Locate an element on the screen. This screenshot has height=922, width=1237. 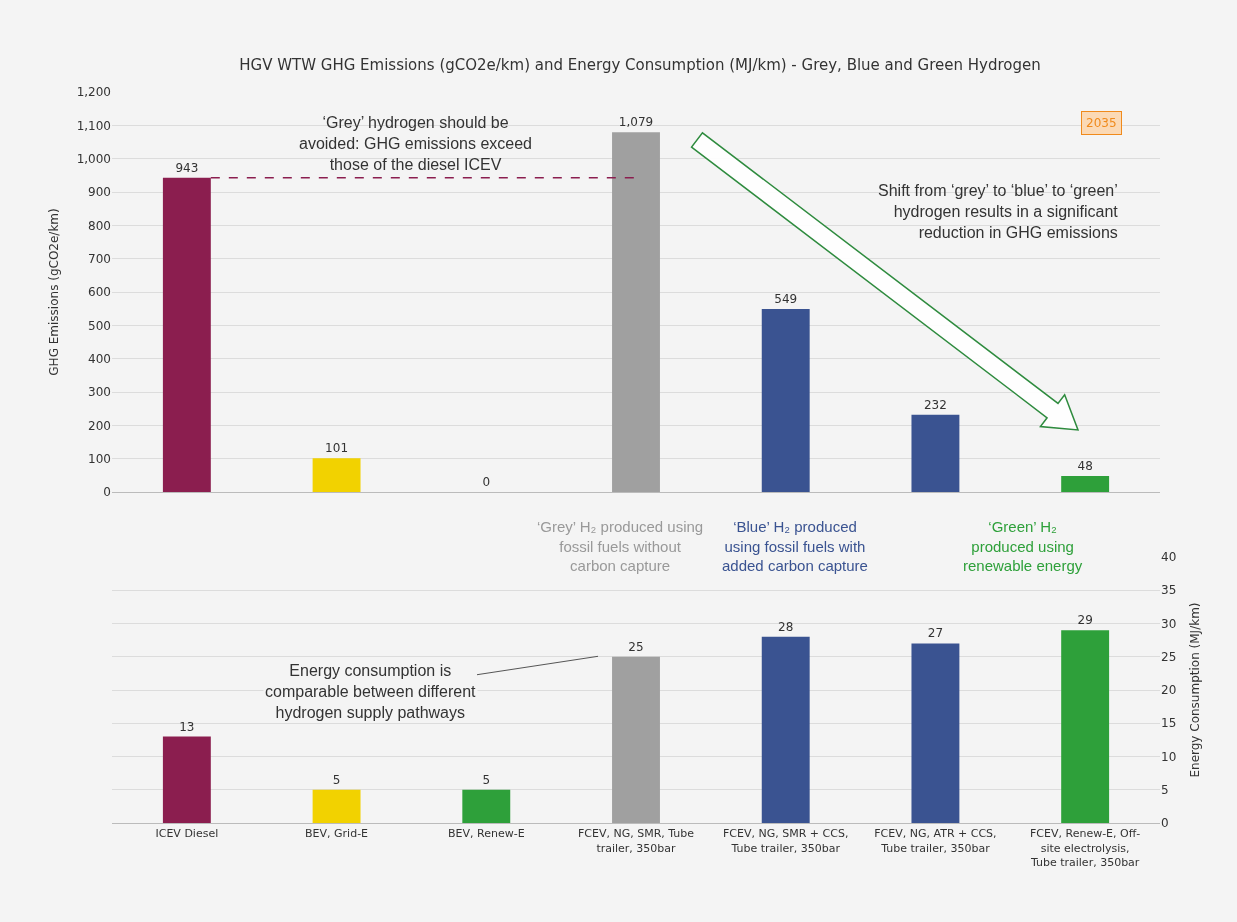
y-tick-label: 100 is located at coordinates (99, 458).